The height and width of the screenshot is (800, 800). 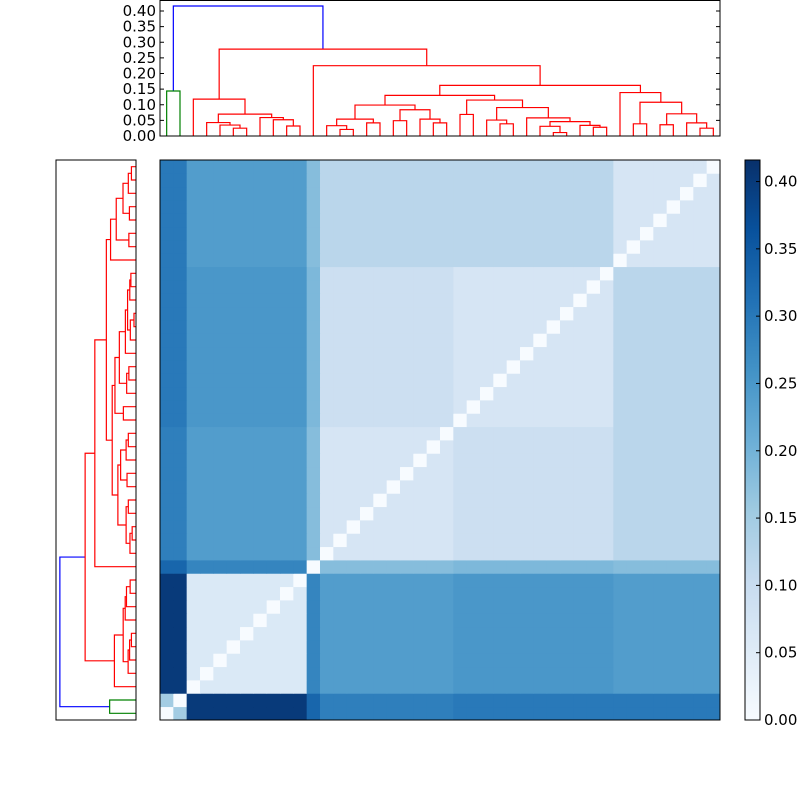 I want to click on colorbar-tick-label: 0.20, so click(x=780, y=451).